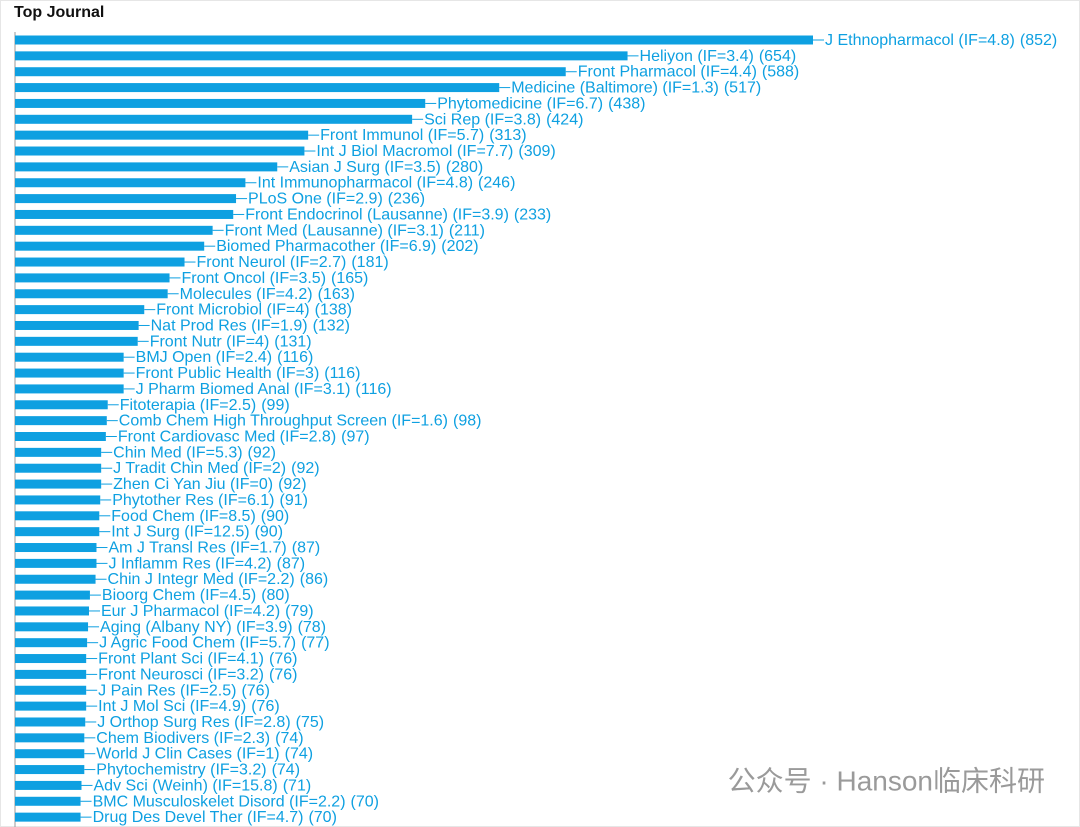  Describe the element at coordinates (314, 579) in the screenshot. I see `value-label: (86)` at that location.